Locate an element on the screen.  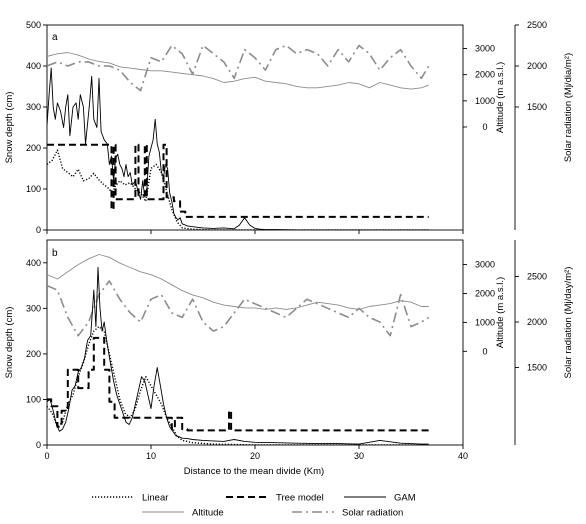
legend-label-altitude: Altitude is located at coordinates (208, 513).